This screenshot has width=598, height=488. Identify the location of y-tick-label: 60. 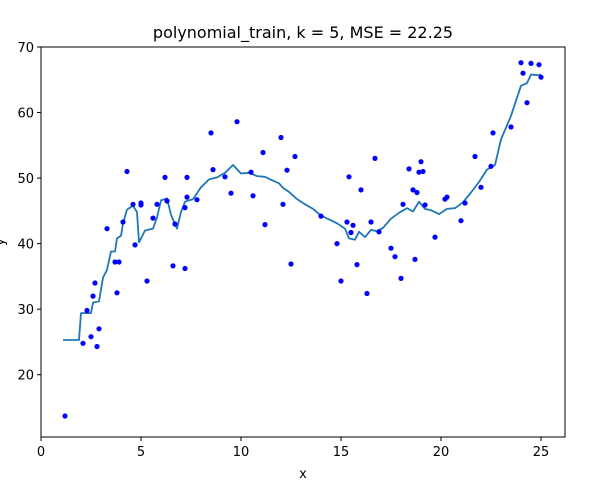
(25, 114).